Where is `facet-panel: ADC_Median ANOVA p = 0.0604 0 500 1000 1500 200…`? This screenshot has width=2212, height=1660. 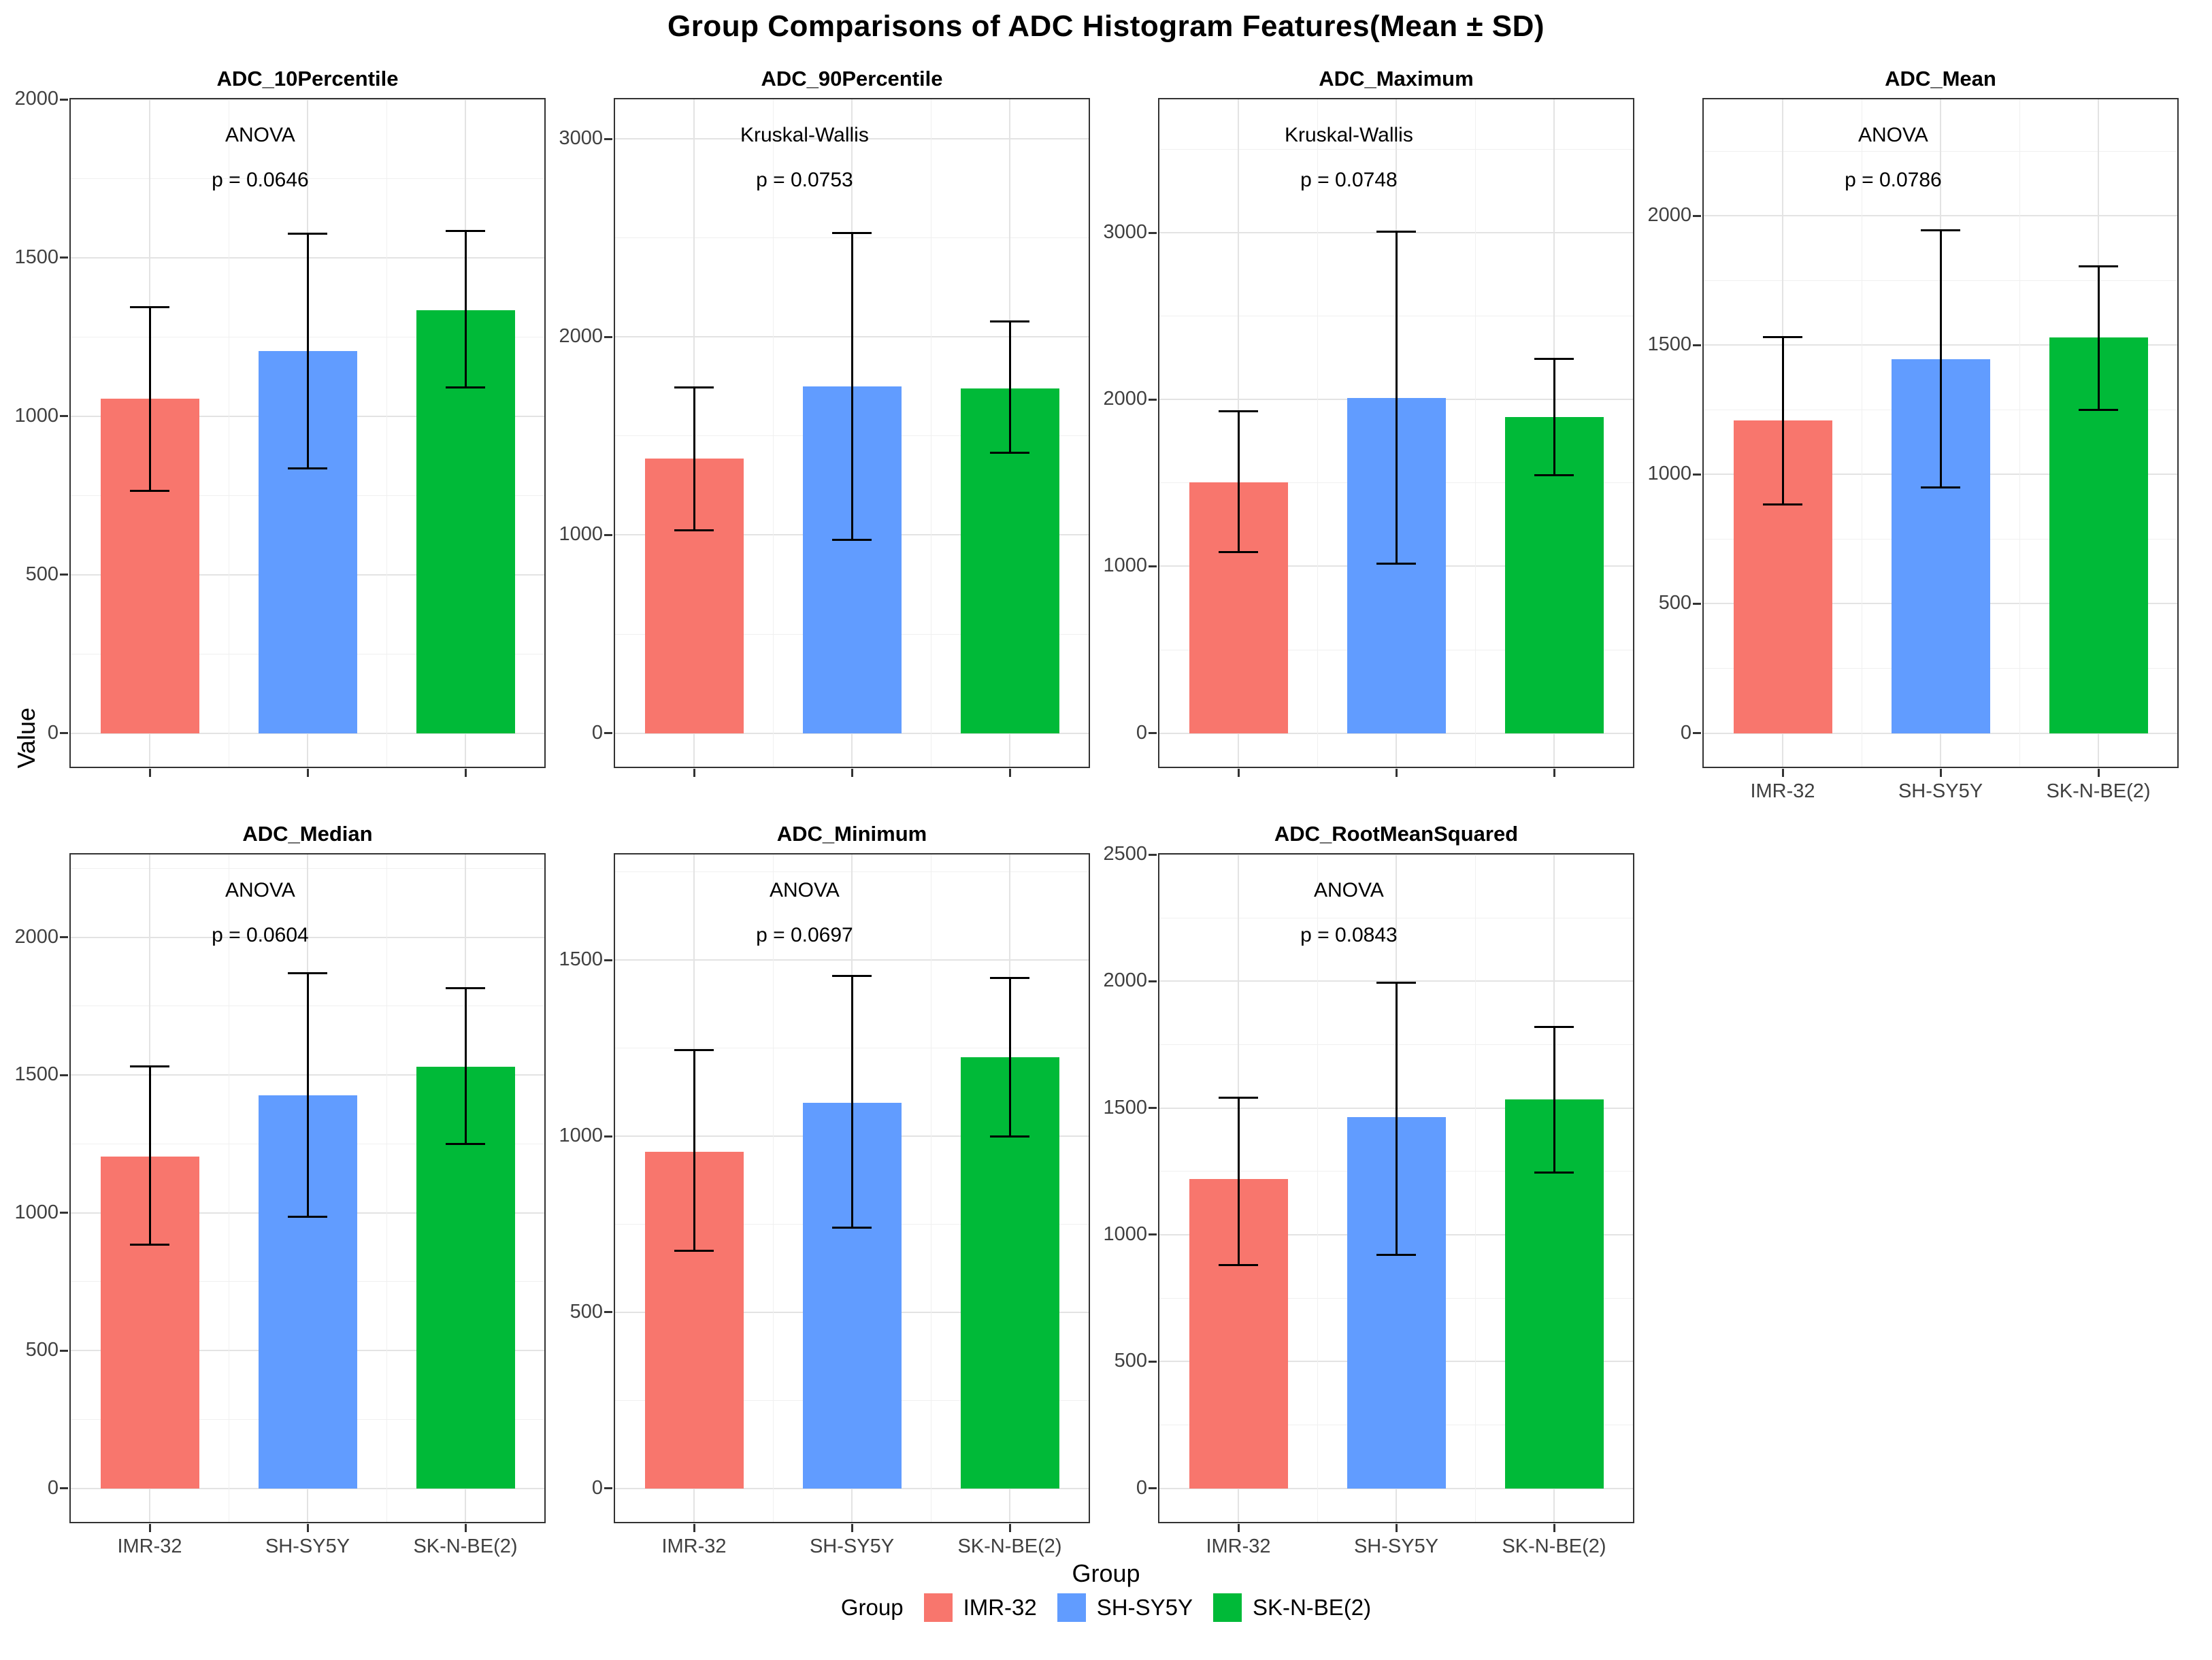
facet-panel: ADC_Median ANOVA p = 0.0604 0 500 1000 1500 200… is located at coordinates (280, 1194).